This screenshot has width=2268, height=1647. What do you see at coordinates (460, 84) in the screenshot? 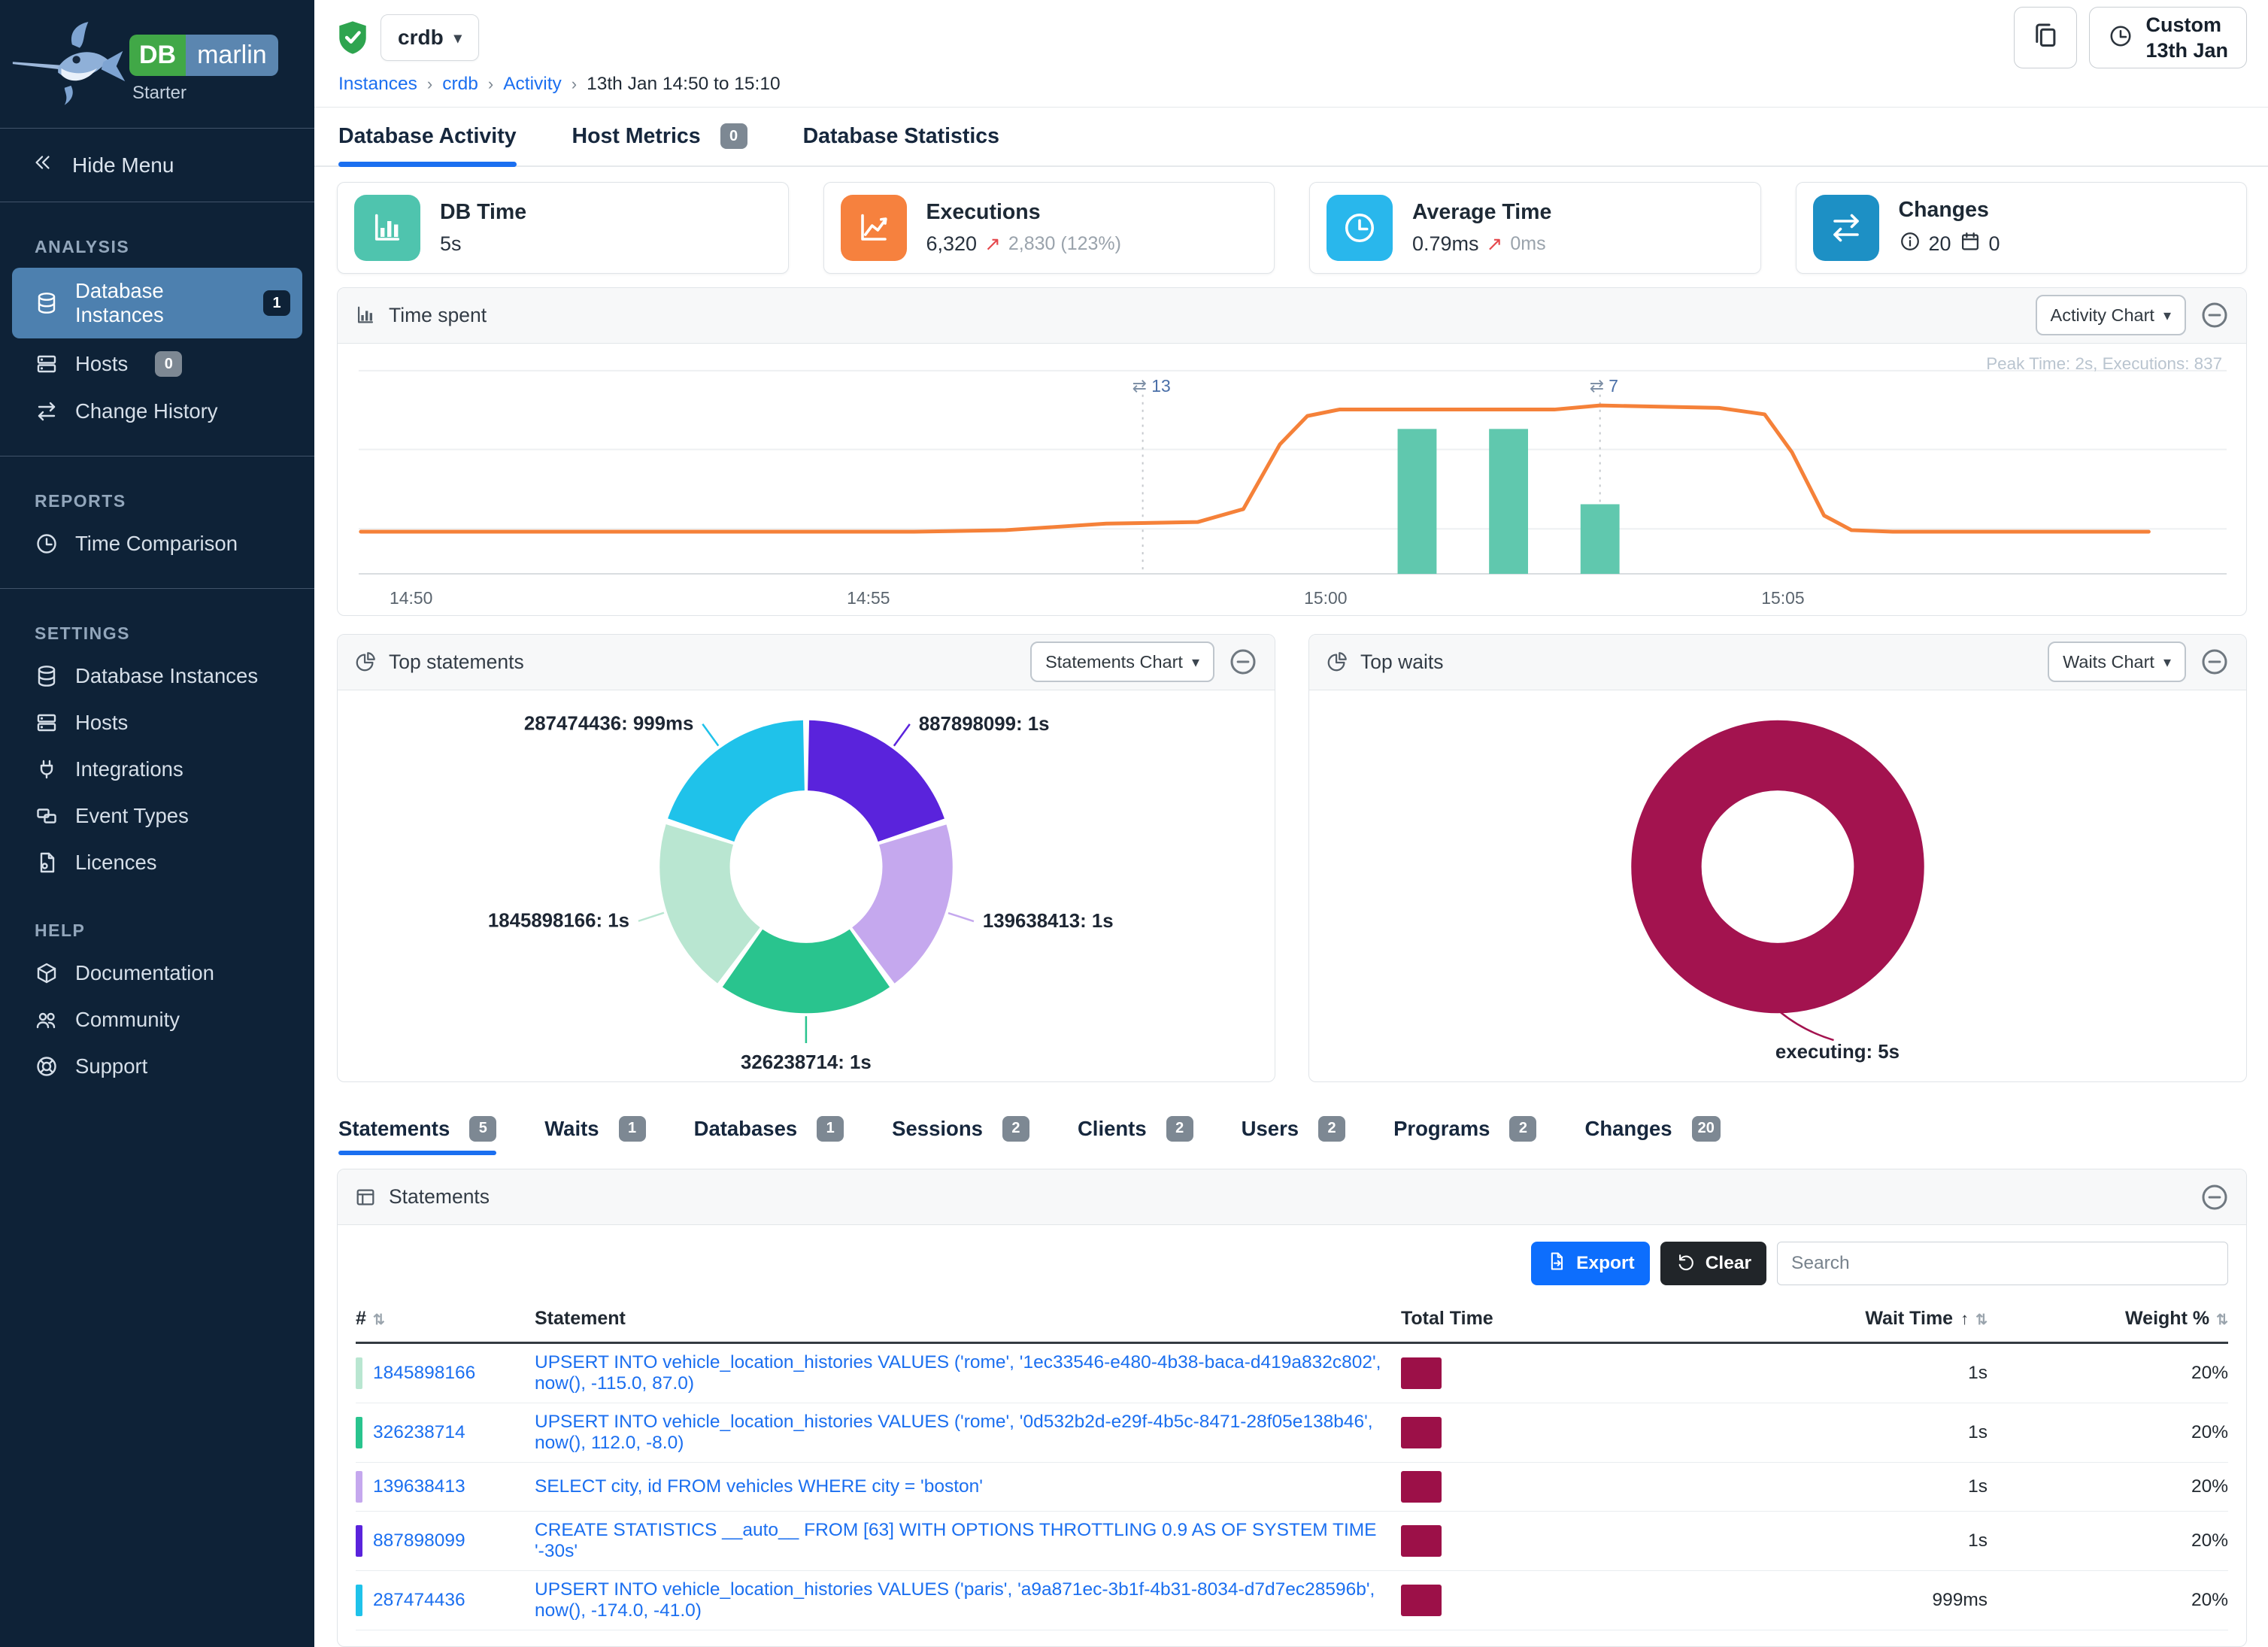
I see `breadcrumb-crdb: crdb` at bounding box center [460, 84].